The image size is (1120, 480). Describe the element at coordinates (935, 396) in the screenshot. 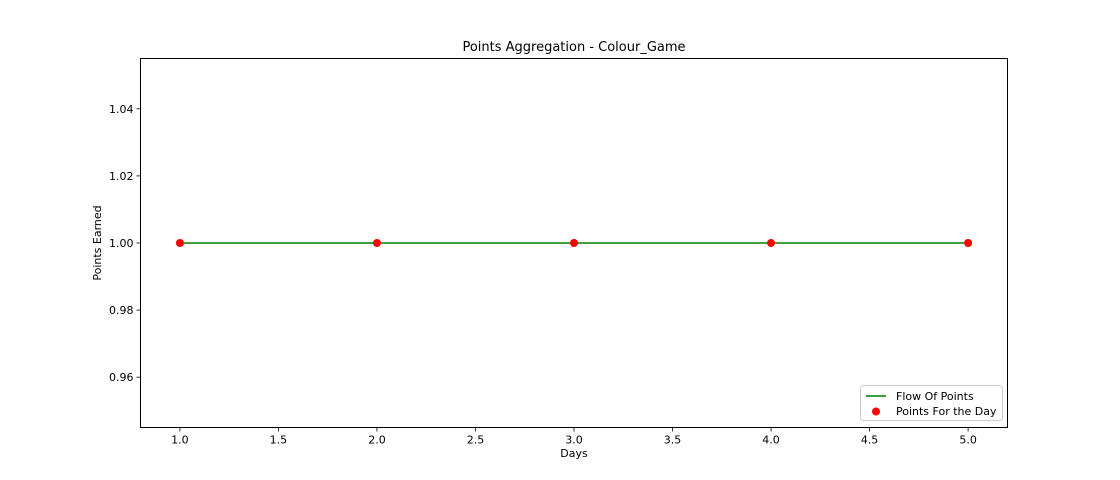

I see `legend-label-flow-of-points: Flow Of Points` at that location.